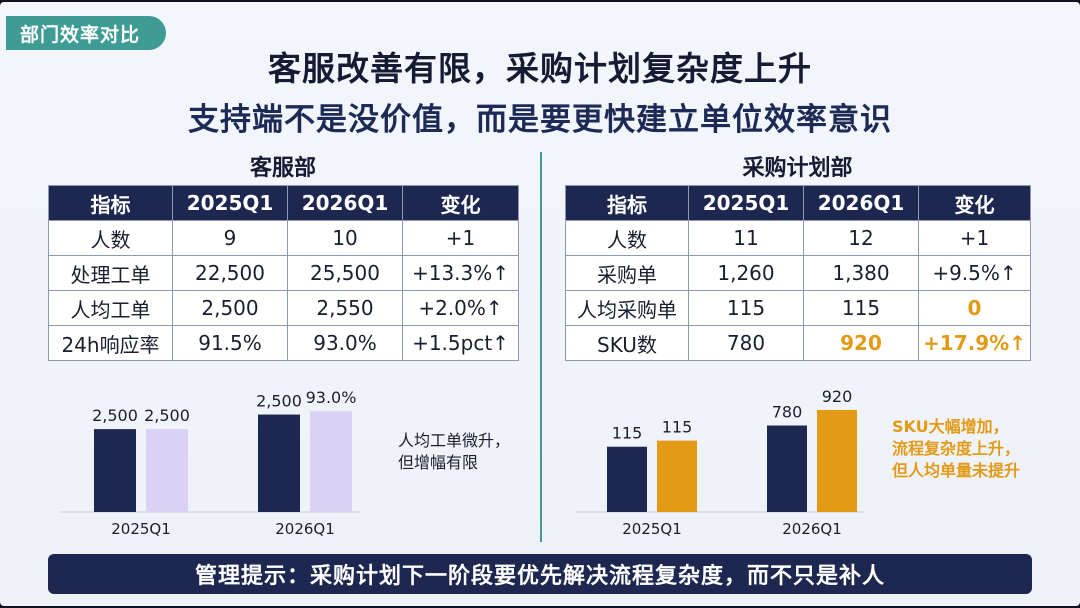 This screenshot has width=1080, height=608. Describe the element at coordinates (861, 343) in the screenshot. I see `table-cell: 920` at that location.